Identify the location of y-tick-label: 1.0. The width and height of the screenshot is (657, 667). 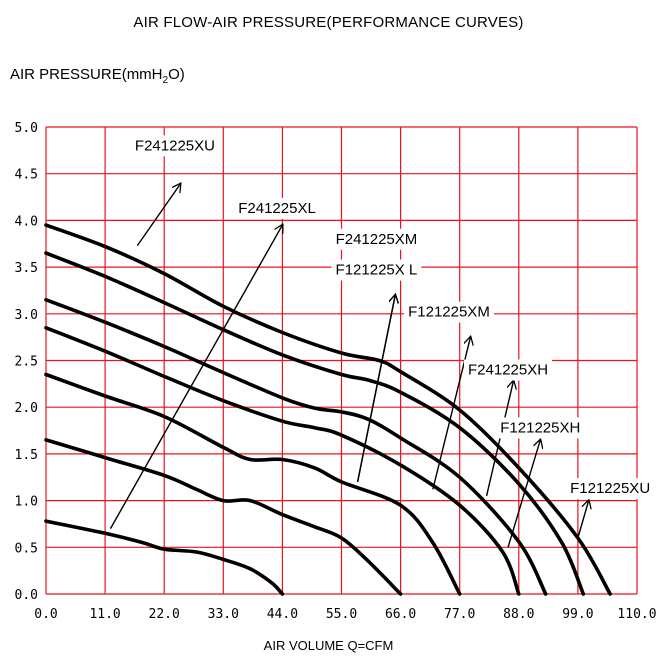
(26, 502).